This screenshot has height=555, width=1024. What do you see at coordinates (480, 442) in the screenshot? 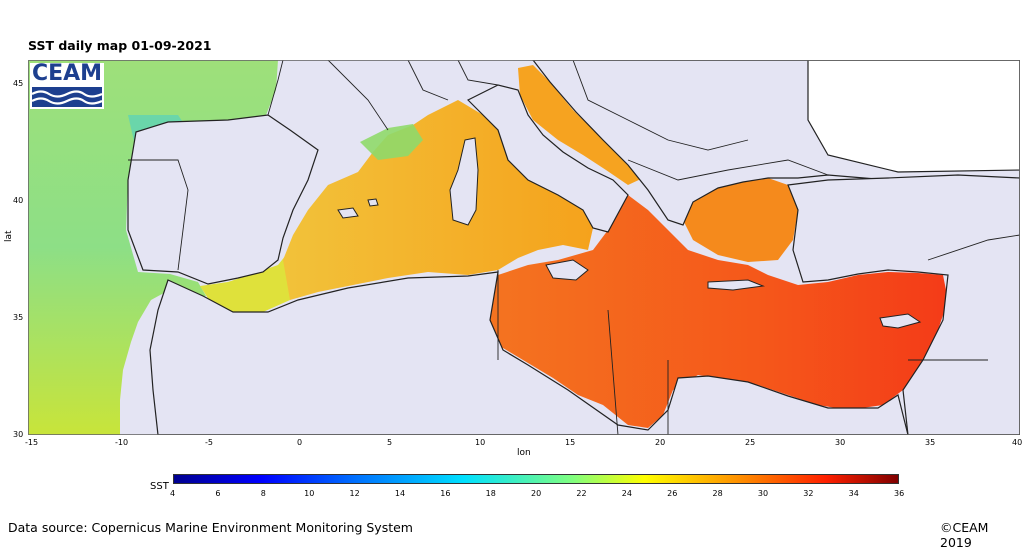
I see `x-tick: 10` at bounding box center [480, 442].